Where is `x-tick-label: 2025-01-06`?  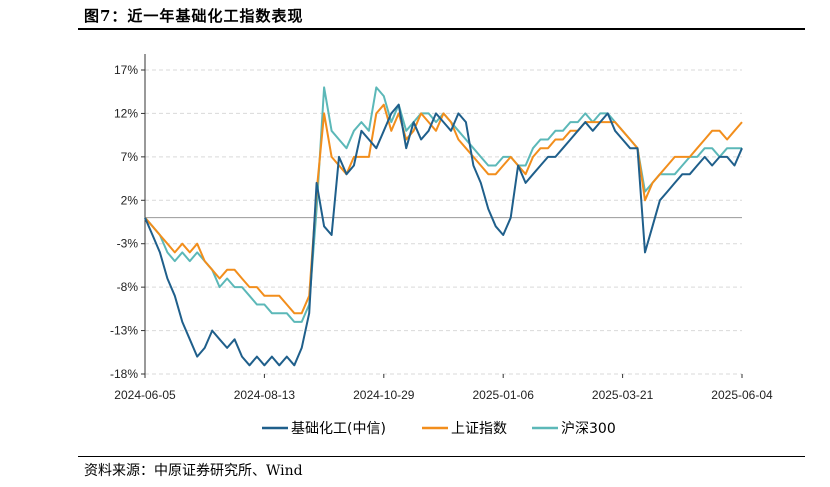
x-tick-label: 2025-01-06 is located at coordinates (504, 395).